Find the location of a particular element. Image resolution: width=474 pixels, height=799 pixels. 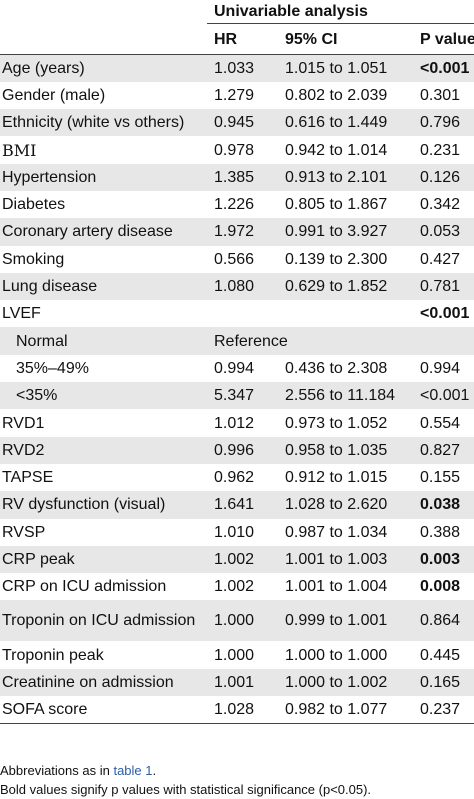

table-row: TAPSE 0.962 0.912 to 1.015 0.155 is located at coordinates (237, 477).